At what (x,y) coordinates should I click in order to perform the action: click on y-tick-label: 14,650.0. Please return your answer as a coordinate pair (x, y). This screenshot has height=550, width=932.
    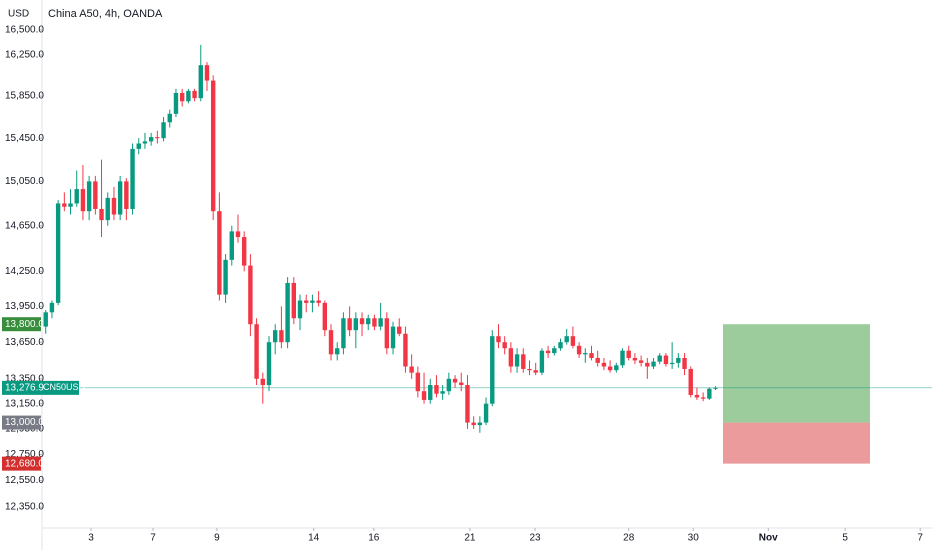
    Looking at the image, I should click on (24, 225).